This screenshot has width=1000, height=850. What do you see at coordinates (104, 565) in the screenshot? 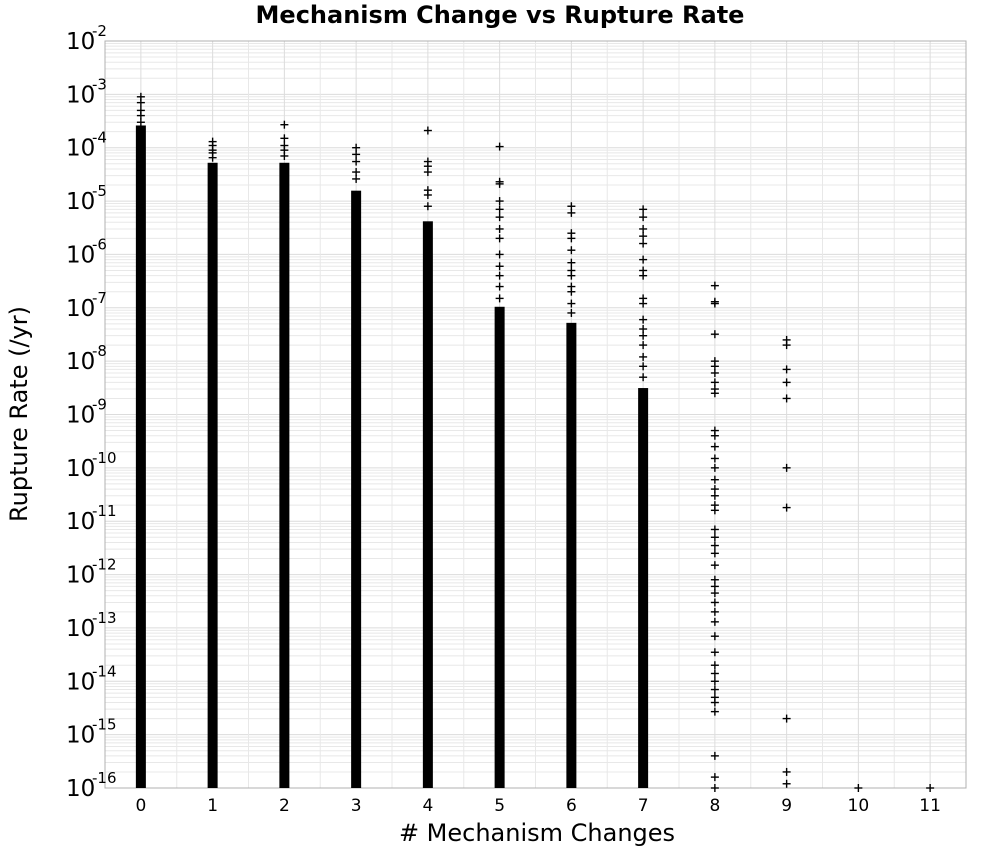
I see `y-tick-exponent: -12` at bounding box center [104, 565].